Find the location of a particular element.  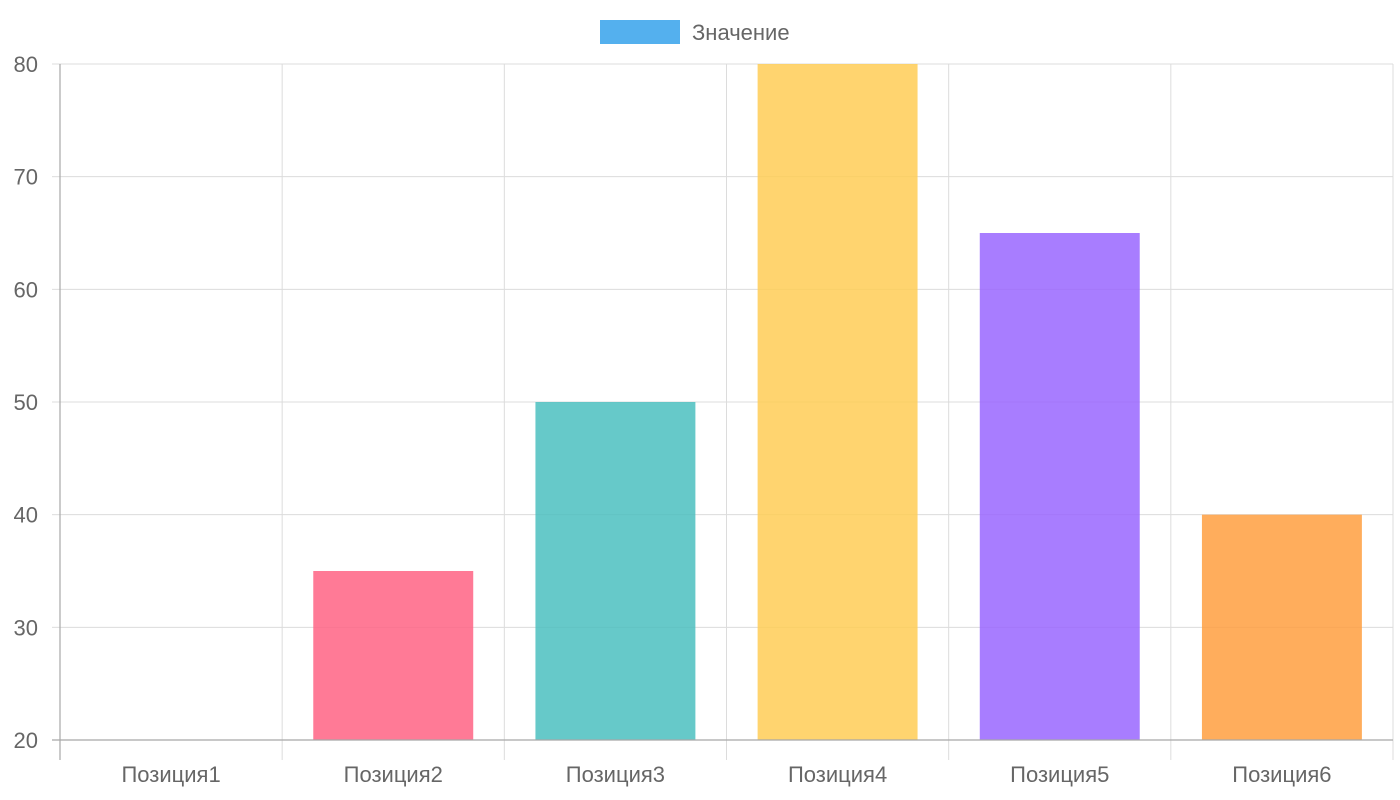

y-tick-label: 50 is located at coordinates (26, 402).